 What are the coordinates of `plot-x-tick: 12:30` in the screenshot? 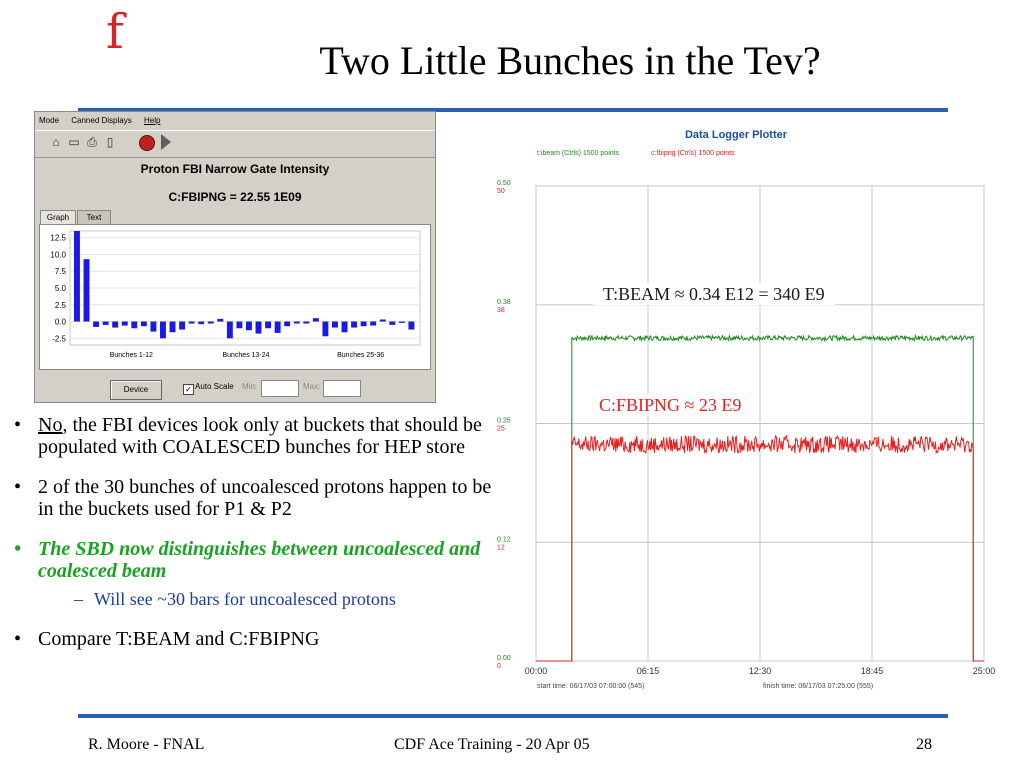 It's located at (760, 671).